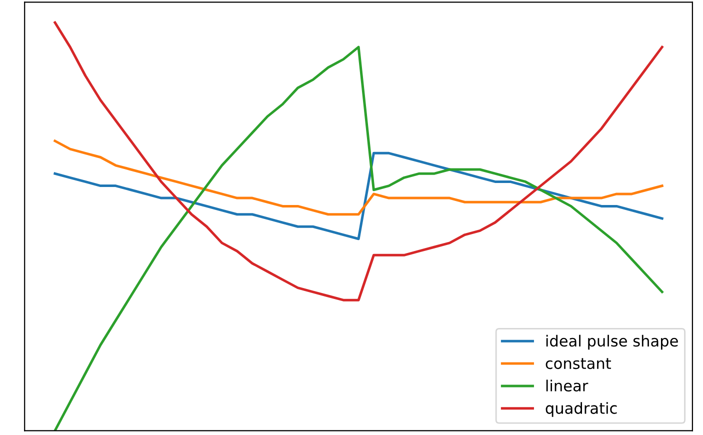 The width and height of the screenshot is (703, 435). I want to click on legend-label: constant, so click(579, 364).